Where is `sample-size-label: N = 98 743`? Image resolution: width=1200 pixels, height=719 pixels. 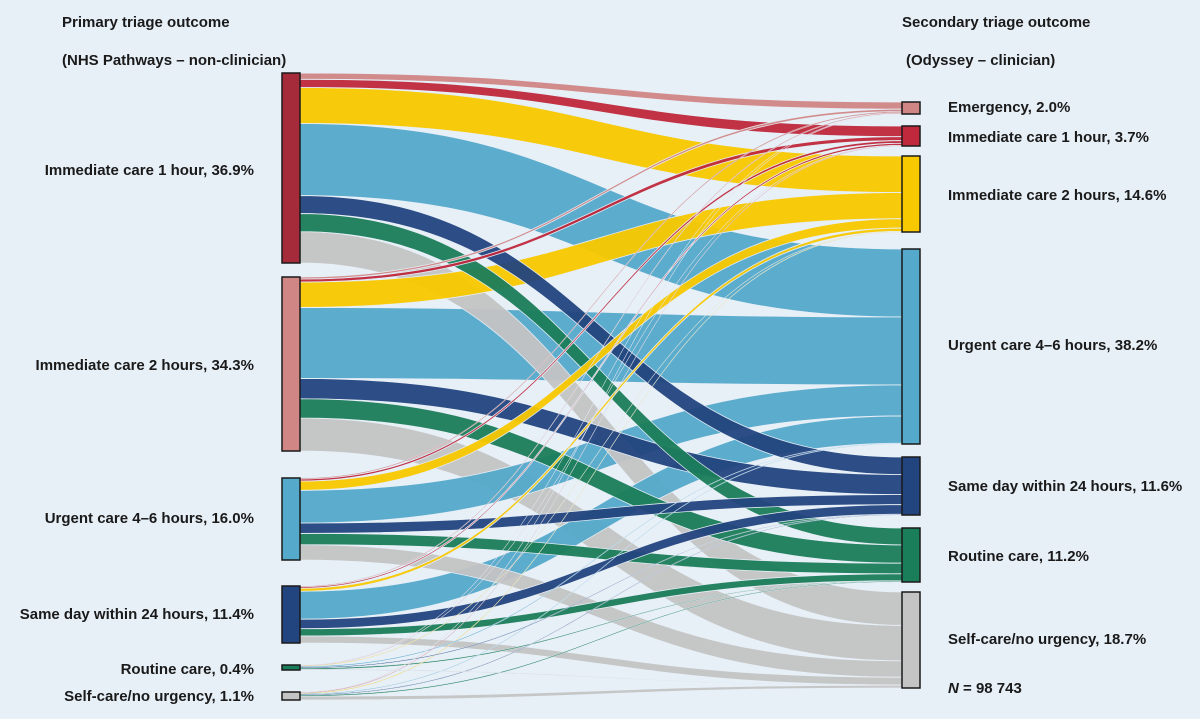
sample-size-label: N = 98 743 is located at coordinates (985, 688).